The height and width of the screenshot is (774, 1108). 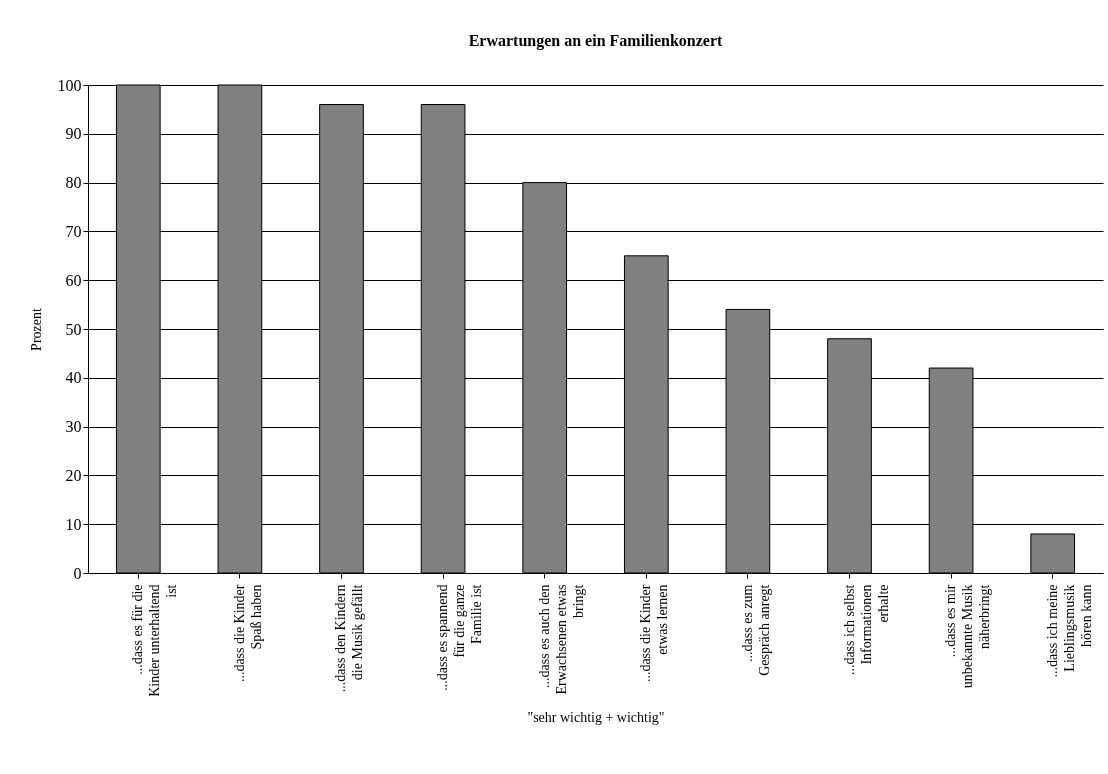 I want to click on y-tick-label: 100, so click(x=69, y=85).